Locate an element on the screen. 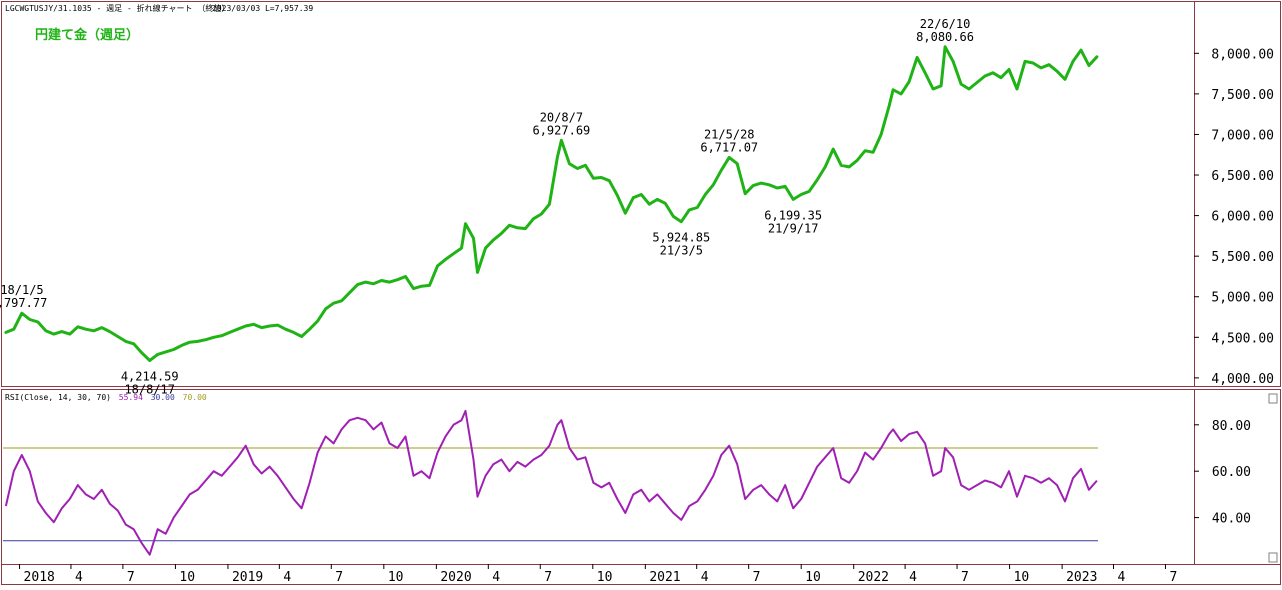  rsi-axis-tick-label: 40.00 is located at coordinates (1231, 519).